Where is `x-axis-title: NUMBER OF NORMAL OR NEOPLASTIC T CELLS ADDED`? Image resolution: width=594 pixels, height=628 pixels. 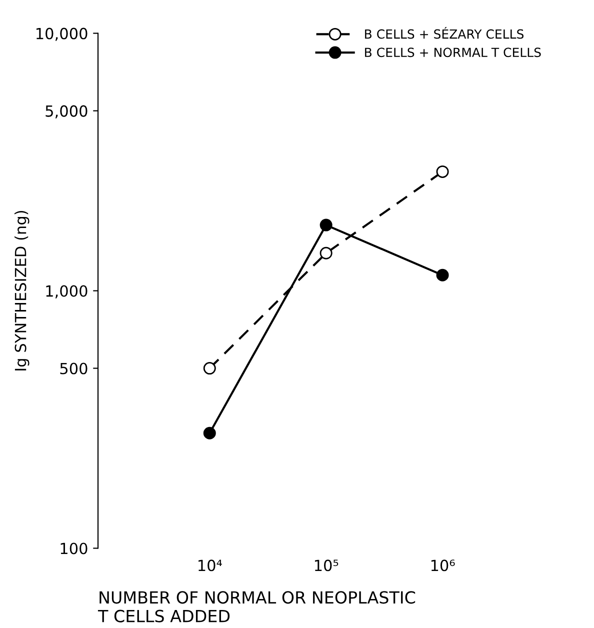
x-axis-title: NUMBER OF NORMAL OR NEOPLASTIC T CELLS ADDED is located at coordinates (257, 606).